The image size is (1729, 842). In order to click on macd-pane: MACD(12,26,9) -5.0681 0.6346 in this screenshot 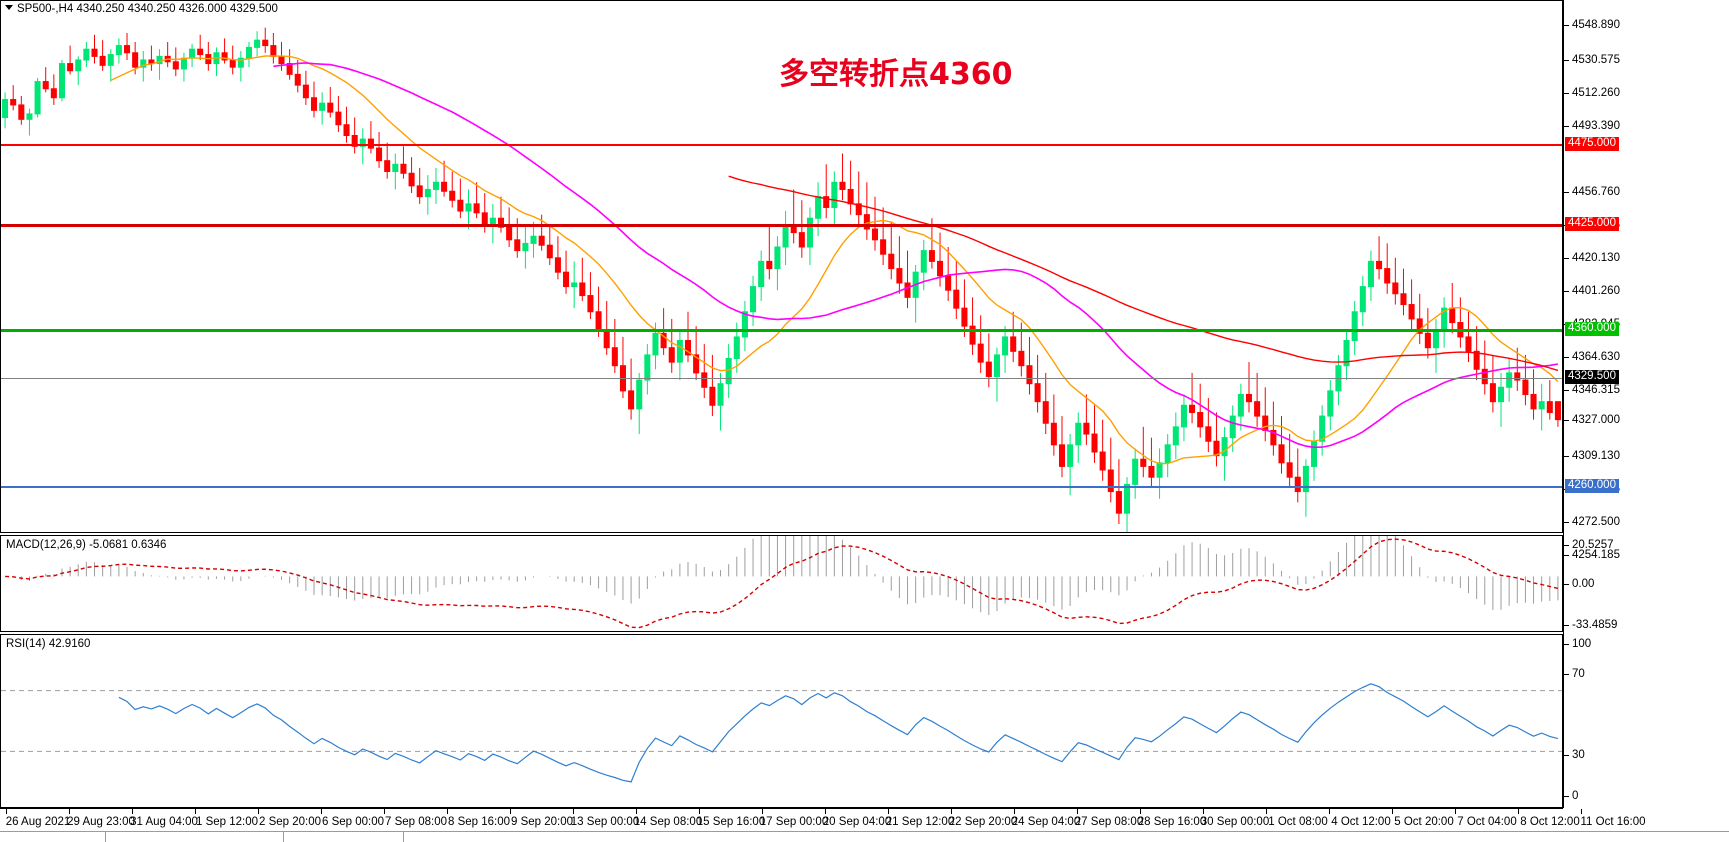, I will do `click(781, 583)`.